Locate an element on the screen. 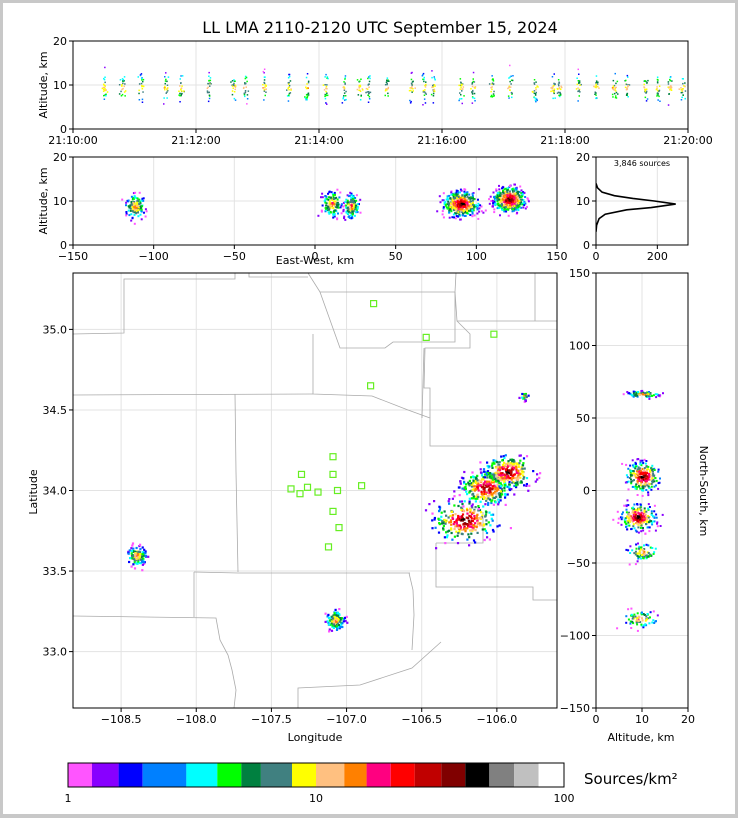 The image size is (738, 818). x-tick-label: −106.5 is located at coordinates (421, 719).